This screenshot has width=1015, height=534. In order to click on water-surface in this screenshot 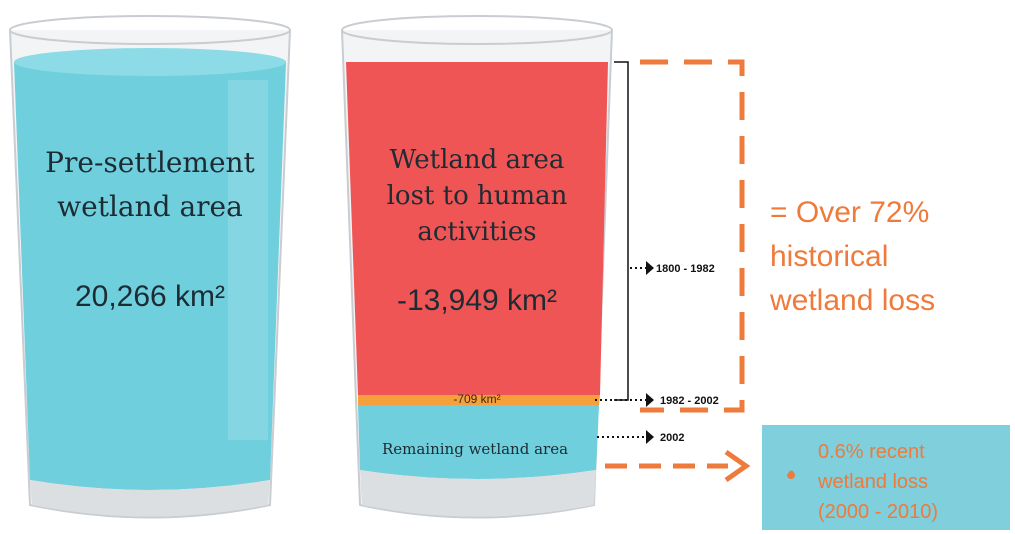, I will do `click(150, 62)`.